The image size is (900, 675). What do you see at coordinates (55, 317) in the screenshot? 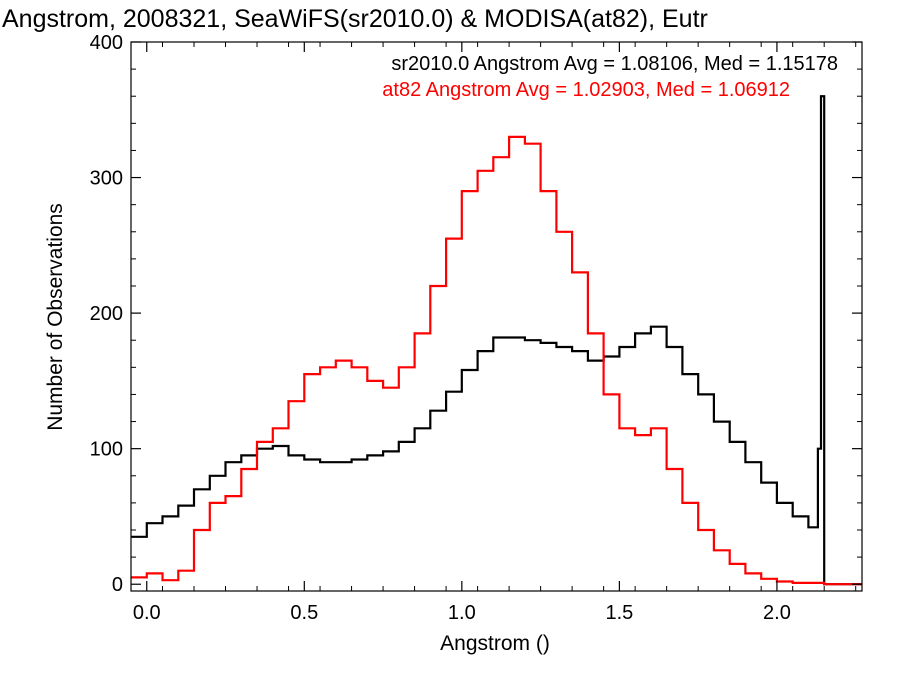
I see `y-axis-label: Number of Observations` at bounding box center [55, 317].